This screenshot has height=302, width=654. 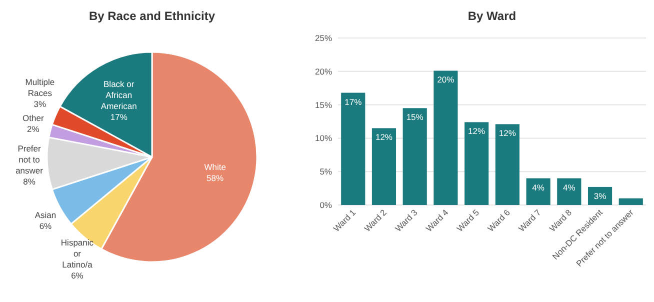 I want to click on data-label: 15%, so click(x=415, y=117).